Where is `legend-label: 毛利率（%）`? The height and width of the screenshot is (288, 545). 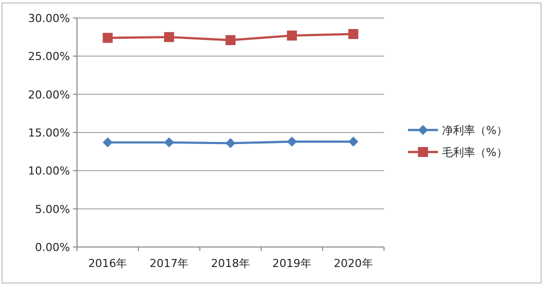
legend-label: 毛利率（%） is located at coordinates (475, 152).